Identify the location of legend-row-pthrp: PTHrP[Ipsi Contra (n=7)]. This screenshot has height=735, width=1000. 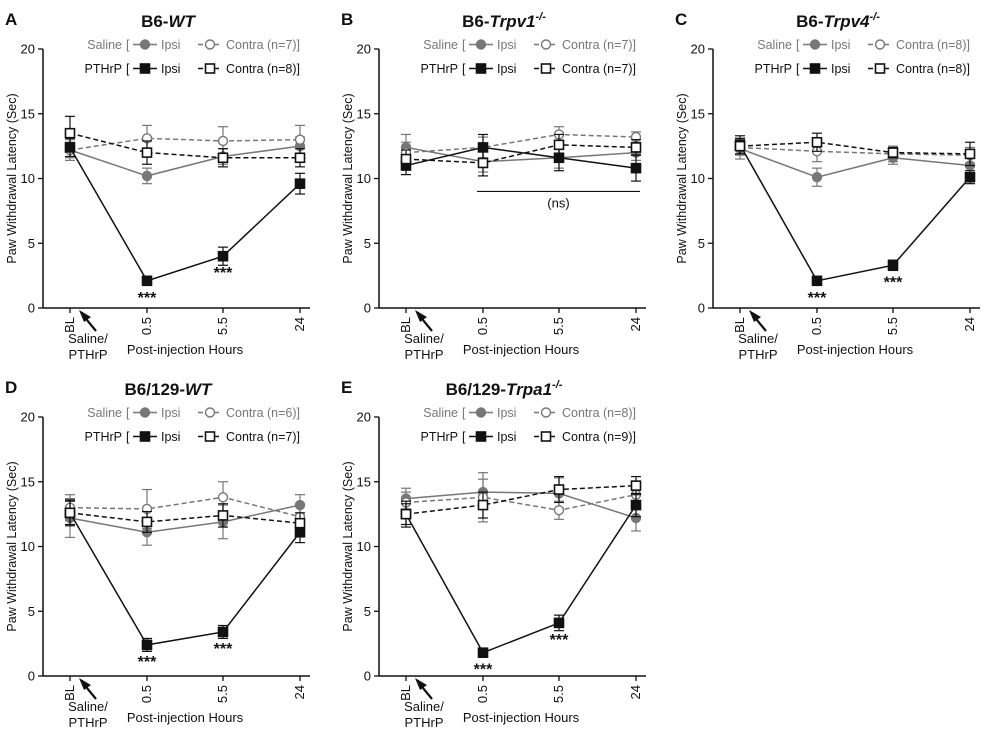
(529, 69).